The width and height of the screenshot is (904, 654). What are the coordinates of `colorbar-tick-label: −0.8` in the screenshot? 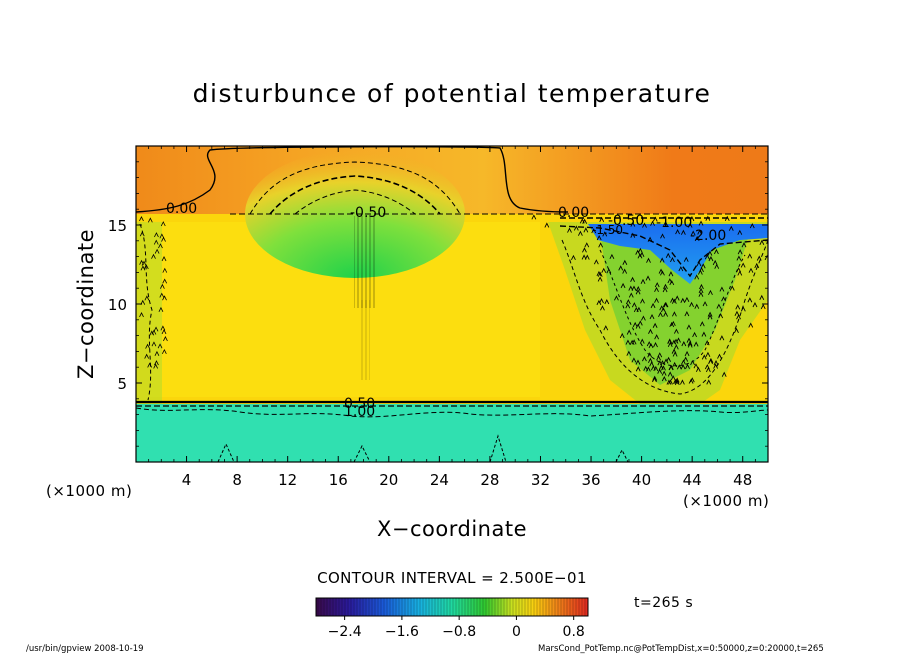 It's located at (459, 632).